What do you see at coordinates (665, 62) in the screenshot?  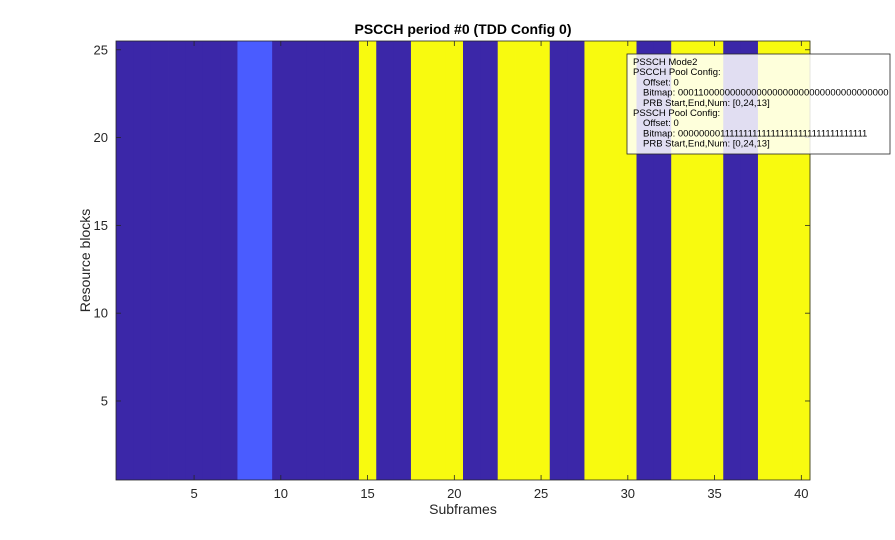 I see `annotation-line: PSSCH Mode2` at bounding box center [665, 62].